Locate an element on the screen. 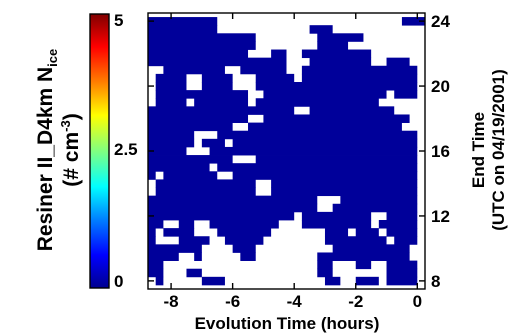 The width and height of the screenshot is (512, 336). colorbar-unit-close: ) is located at coordinates (71, 116).